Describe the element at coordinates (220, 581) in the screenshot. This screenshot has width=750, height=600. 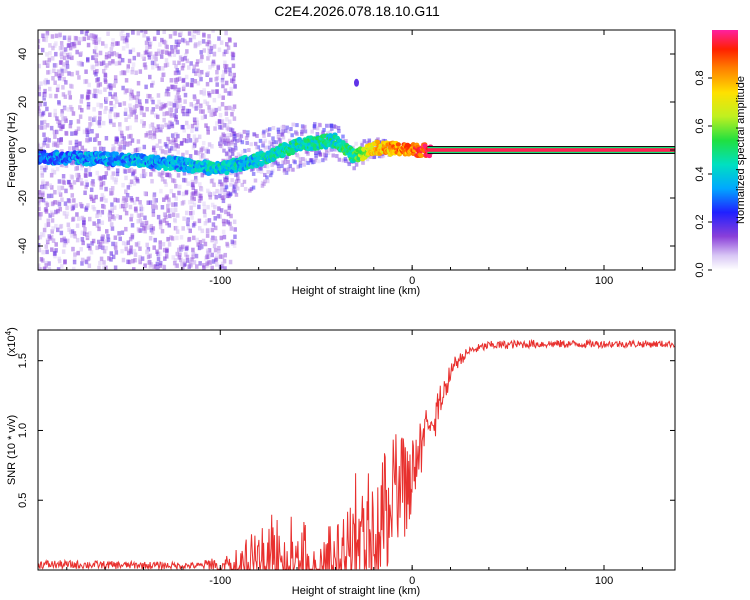
I see `x-tick-label: -100` at that location.